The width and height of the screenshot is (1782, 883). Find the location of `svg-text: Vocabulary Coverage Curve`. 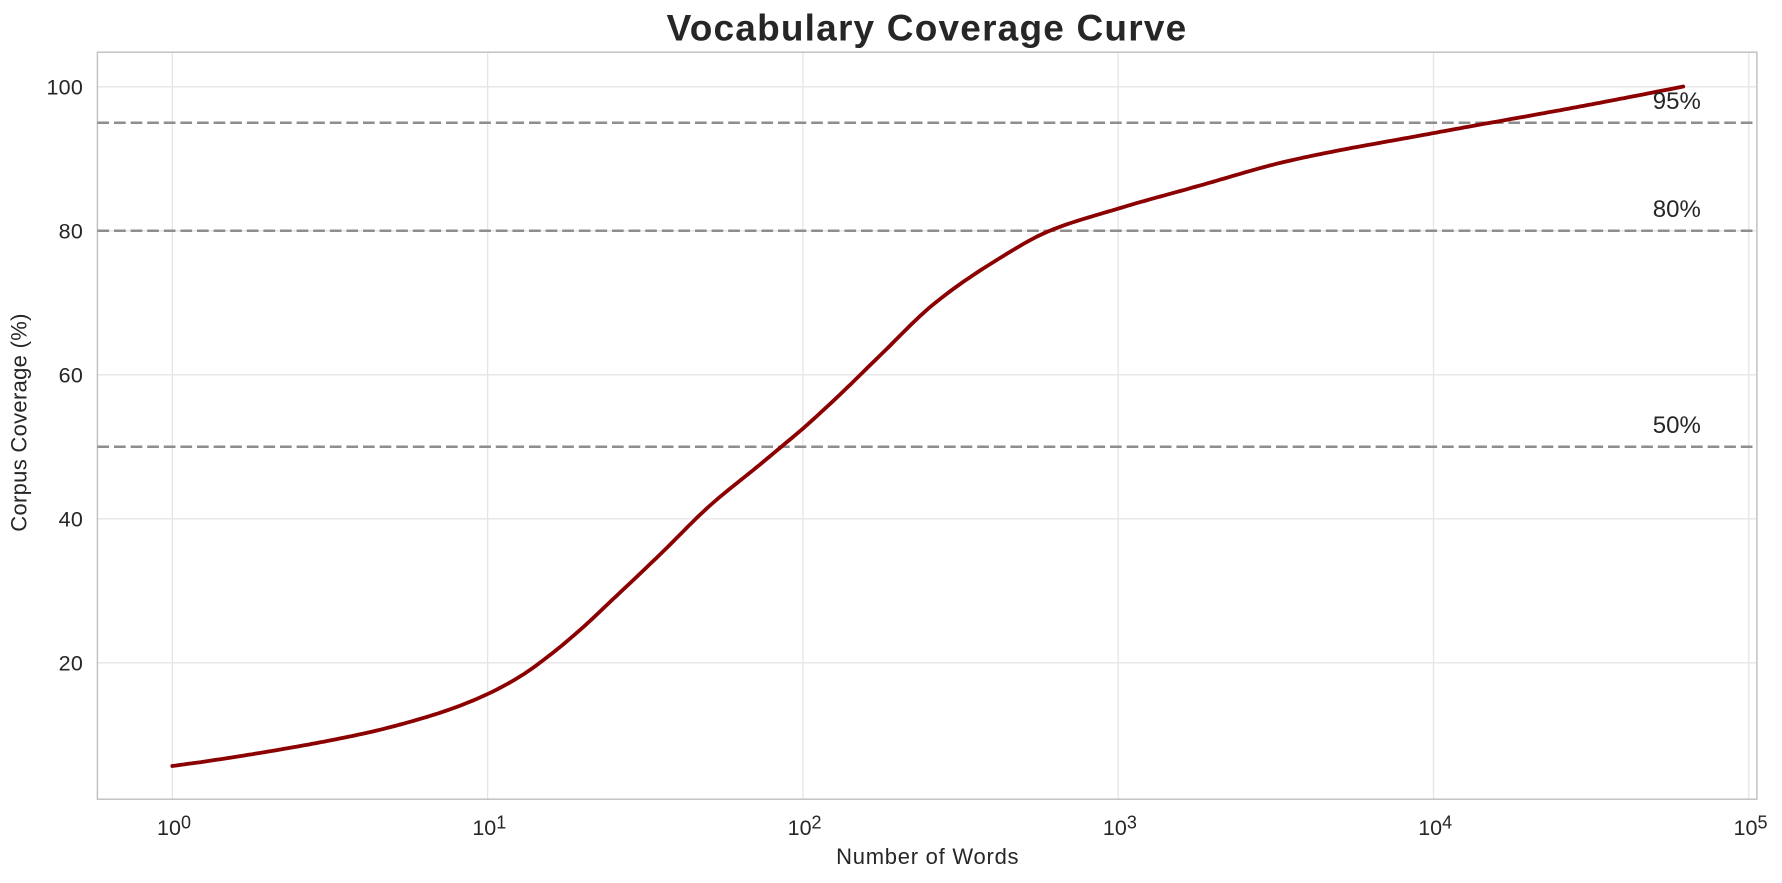

svg-text: Vocabulary Coverage Curve is located at coordinates (927, 28).